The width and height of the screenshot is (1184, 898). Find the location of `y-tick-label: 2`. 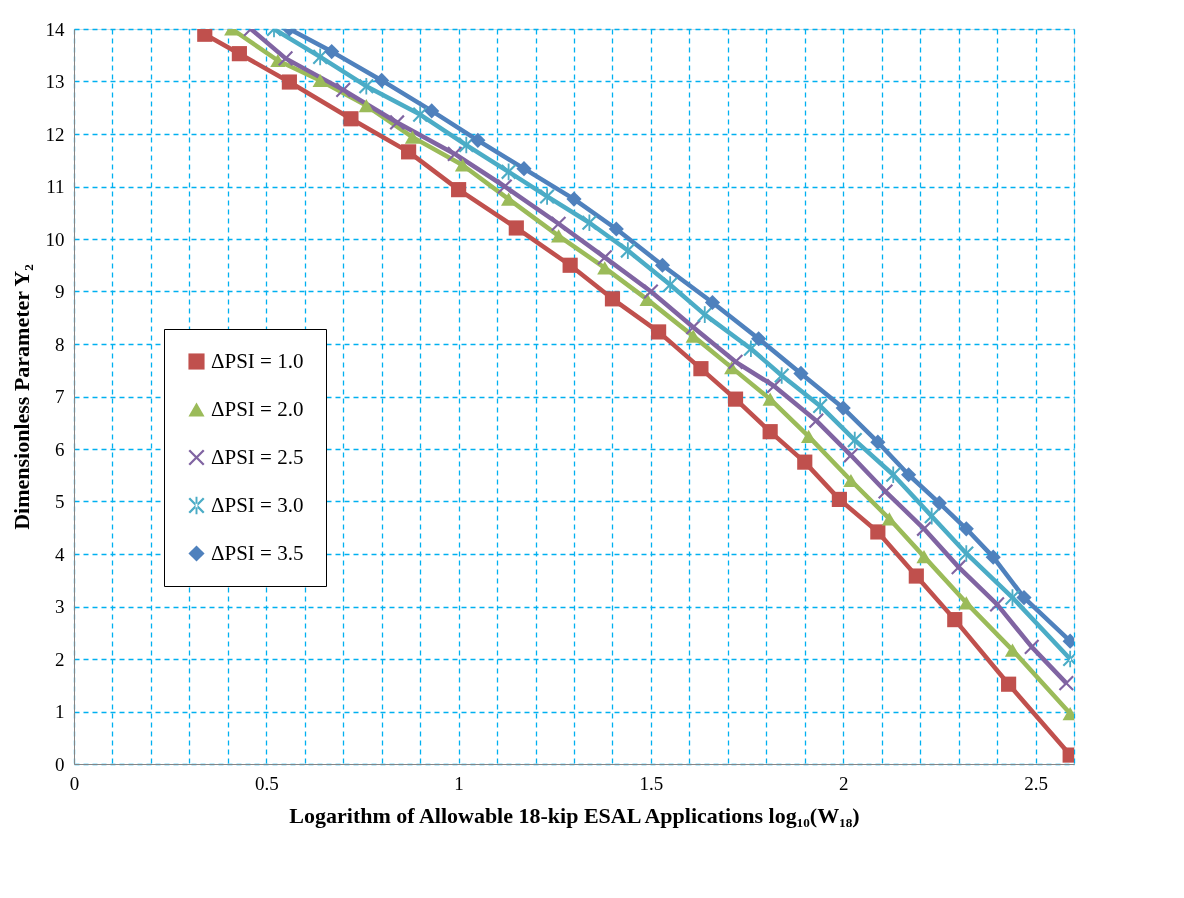

y-tick-label: 2 is located at coordinates (60, 659).